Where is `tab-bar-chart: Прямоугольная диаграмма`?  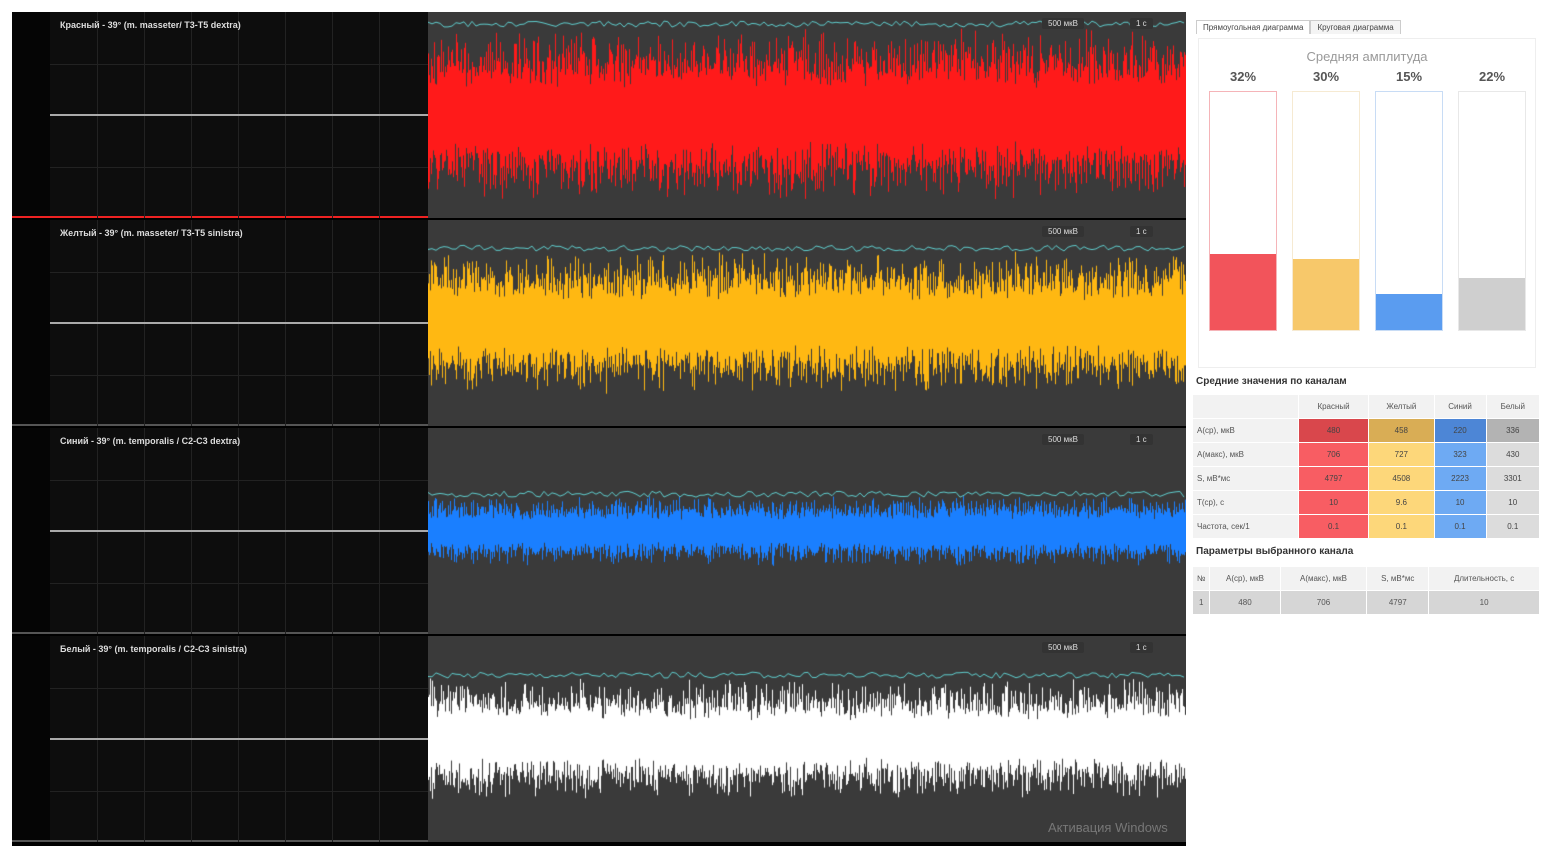 tab-bar-chart: Прямоугольная диаграмма is located at coordinates (1253, 27).